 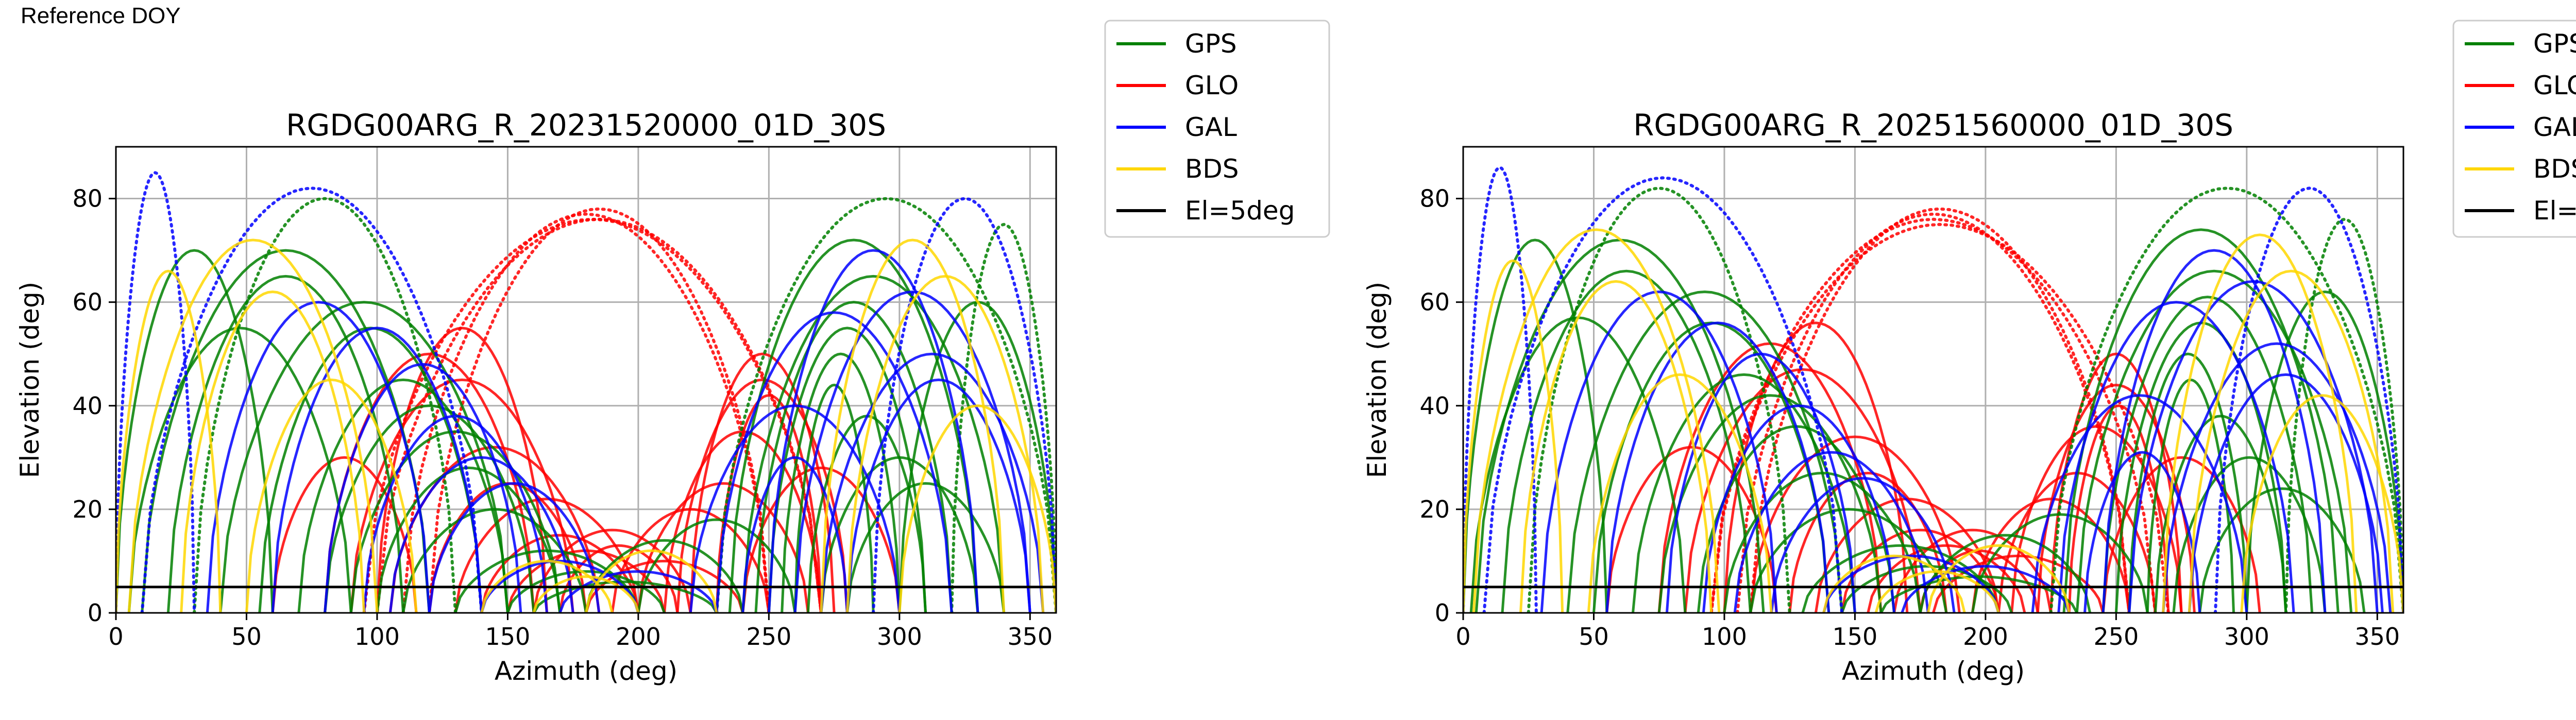 What do you see at coordinates (638, 636) in the screenshot?
I see `x-tick-label: 200` at bounding box center [638, 636].